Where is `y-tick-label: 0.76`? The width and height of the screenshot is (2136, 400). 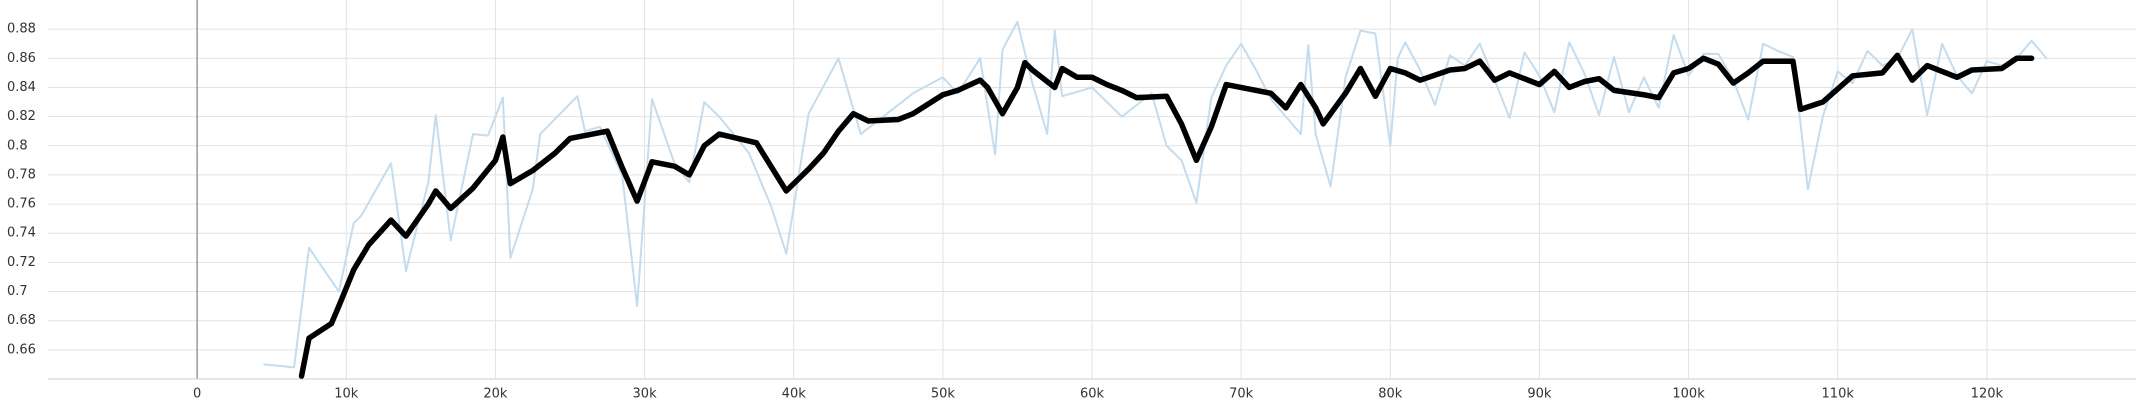
y-tick-label: 0.76 is located at coordinates (21, 204).